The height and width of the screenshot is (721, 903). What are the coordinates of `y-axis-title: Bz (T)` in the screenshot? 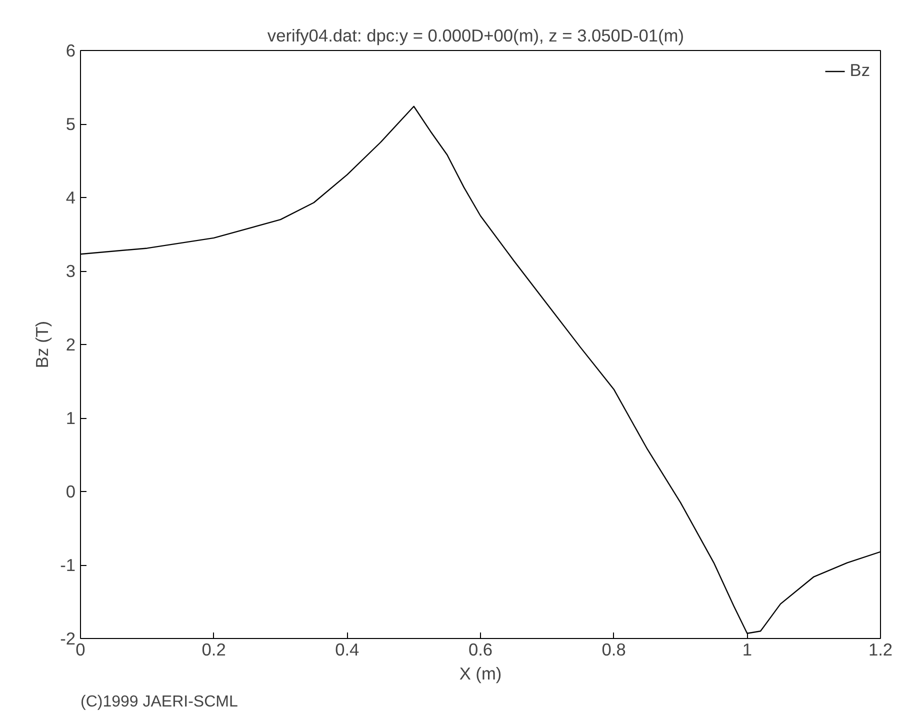 It's located at (42, 344).